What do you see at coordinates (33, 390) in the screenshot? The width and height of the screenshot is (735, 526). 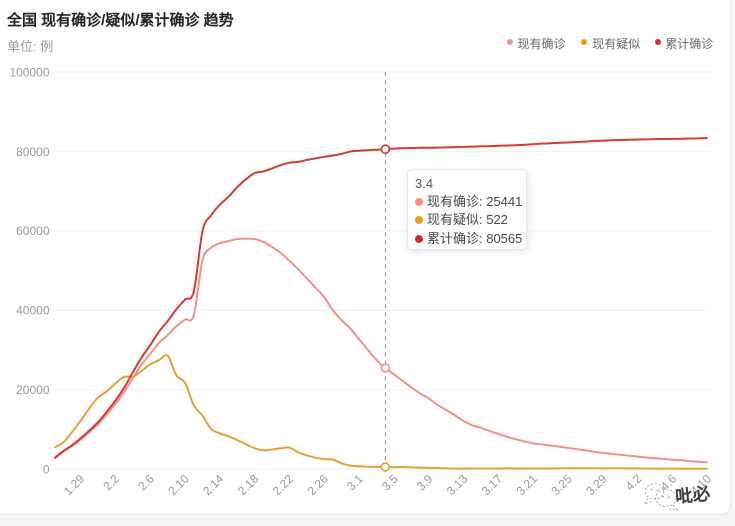 I see `svg-text: 20000` at bounding box center [33, 390].